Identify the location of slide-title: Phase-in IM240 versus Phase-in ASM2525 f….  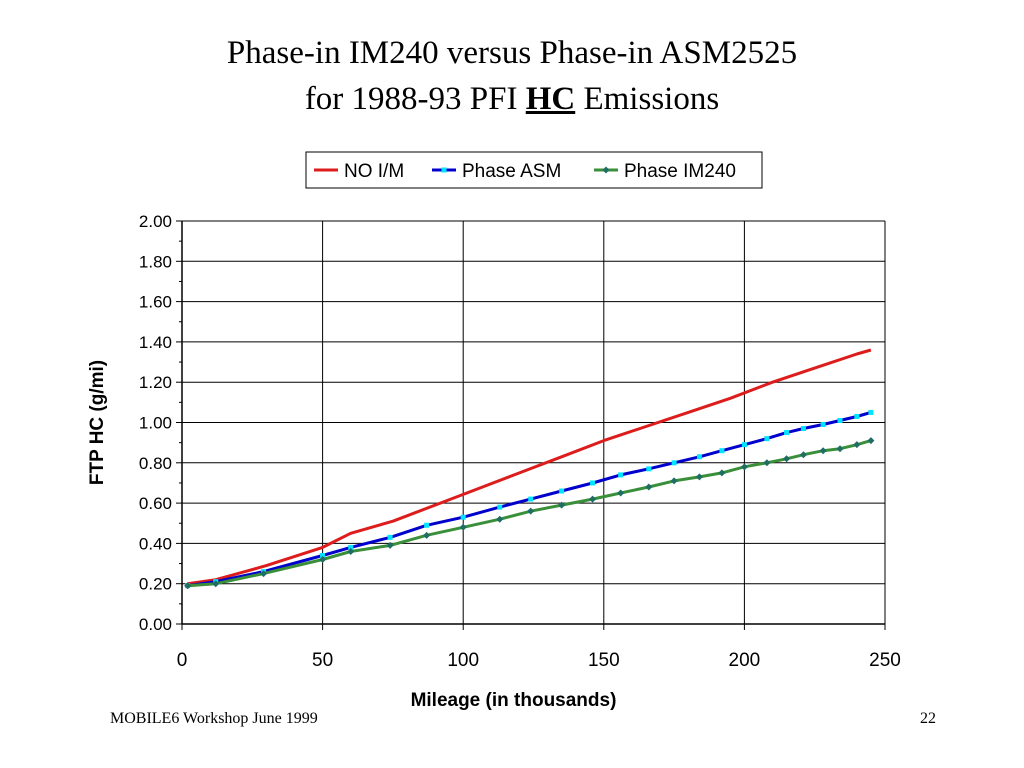
(512, 76).